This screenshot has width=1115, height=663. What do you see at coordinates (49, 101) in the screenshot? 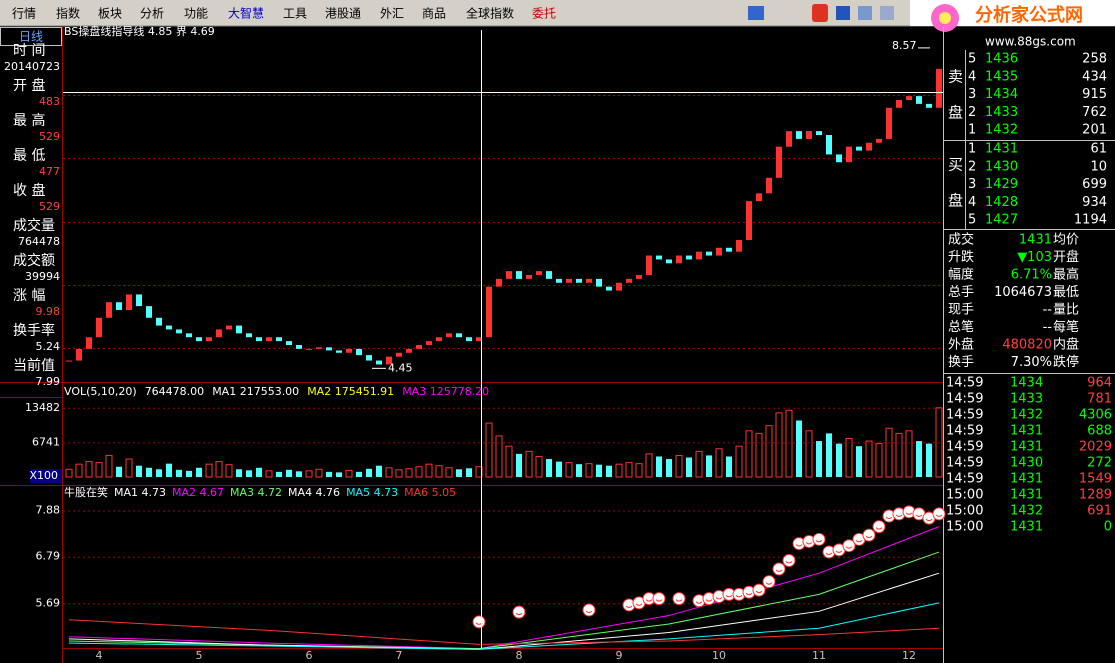
I see `field-value: 483` at bounding box center [49, 101].